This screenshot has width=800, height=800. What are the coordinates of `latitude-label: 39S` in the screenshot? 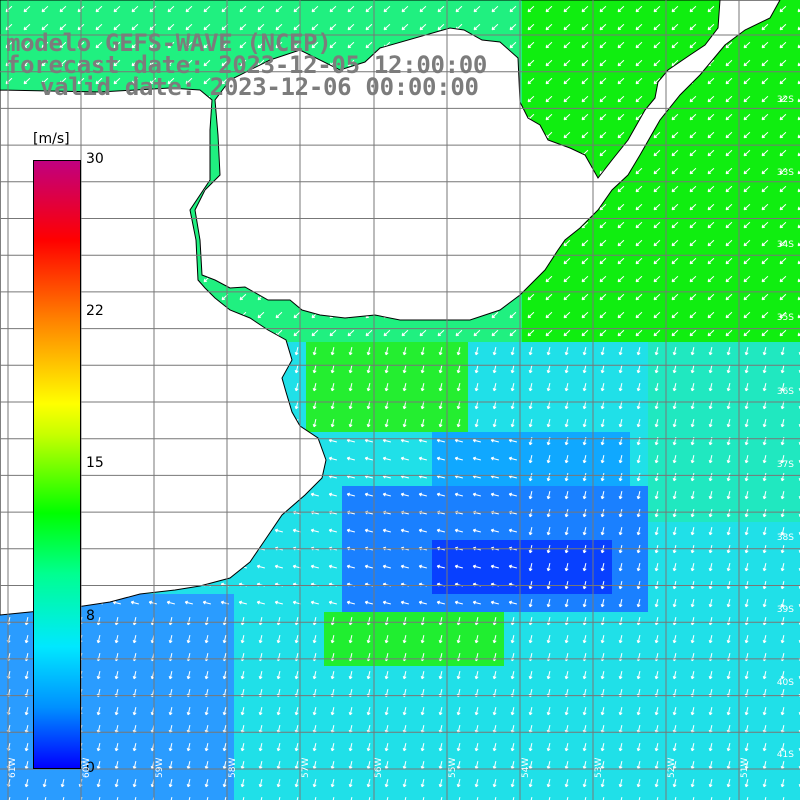 It's located at (785, 610).